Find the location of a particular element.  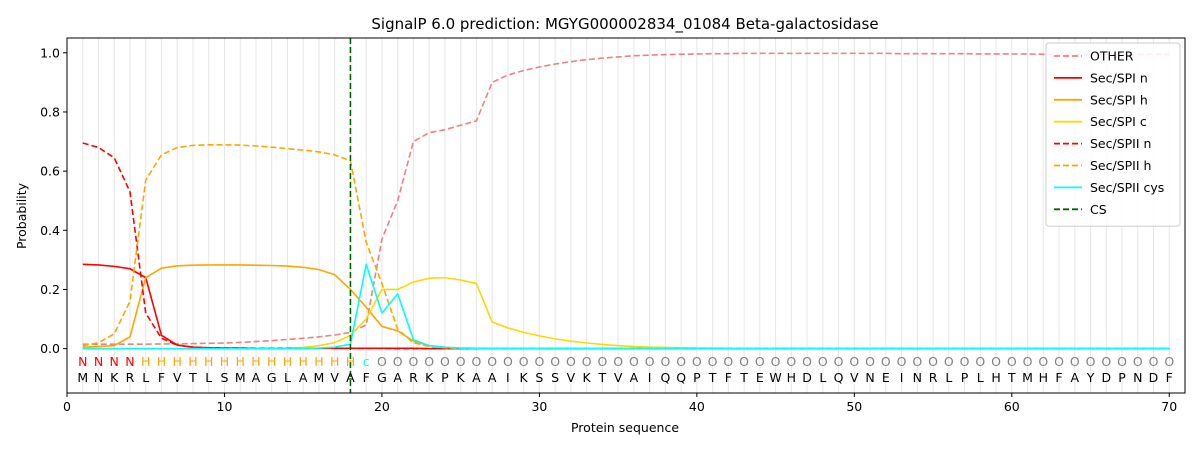

series-line-sec-spi-c is located at coordinates (626, 313).